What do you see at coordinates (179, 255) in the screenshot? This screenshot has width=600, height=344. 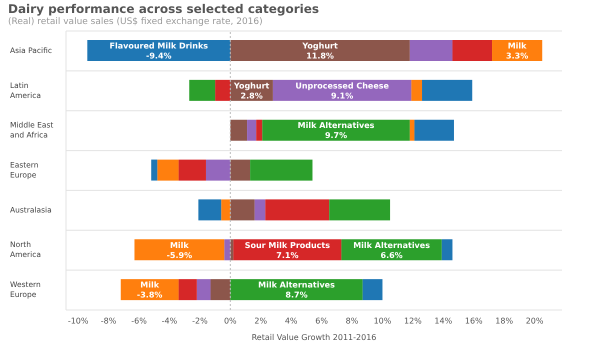 I see `data-label: -5.9%` at bounding box center [179, 255].